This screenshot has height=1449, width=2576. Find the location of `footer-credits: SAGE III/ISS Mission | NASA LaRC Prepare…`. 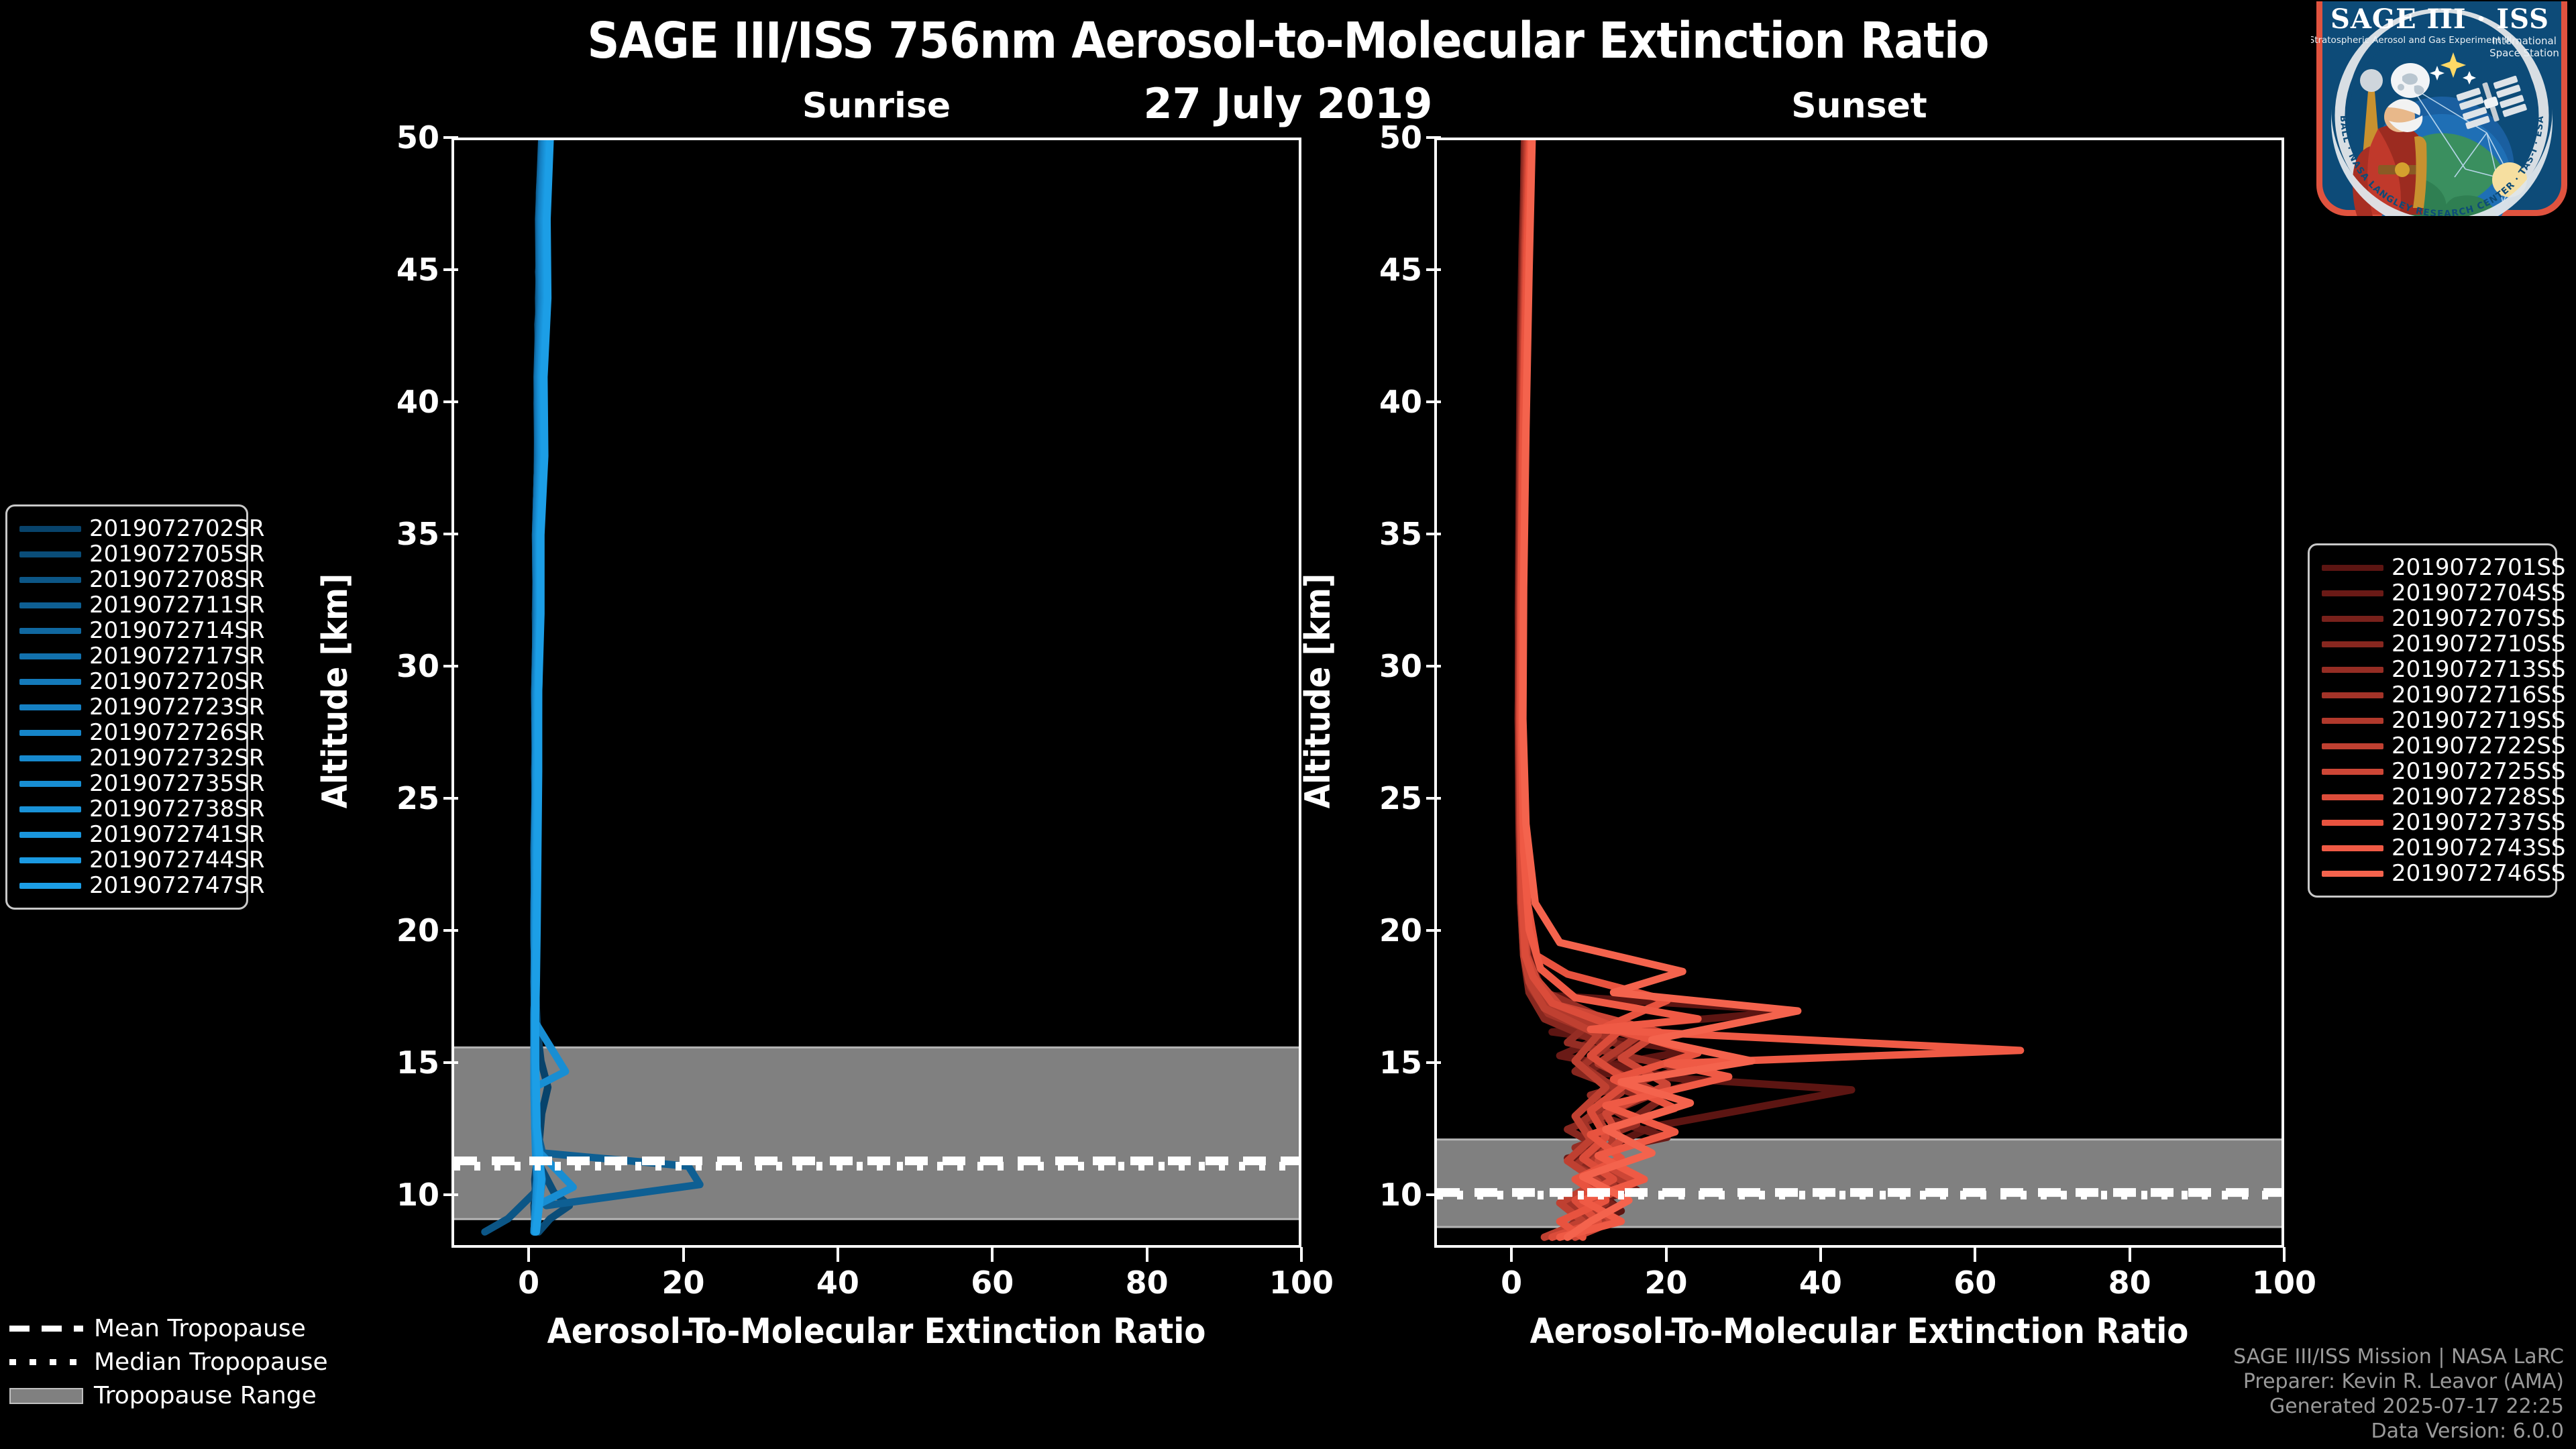

footer-credits: SAGE III/ISS Mission | NASA LaRC Prepare… is located at coordinates (2398, 1394).